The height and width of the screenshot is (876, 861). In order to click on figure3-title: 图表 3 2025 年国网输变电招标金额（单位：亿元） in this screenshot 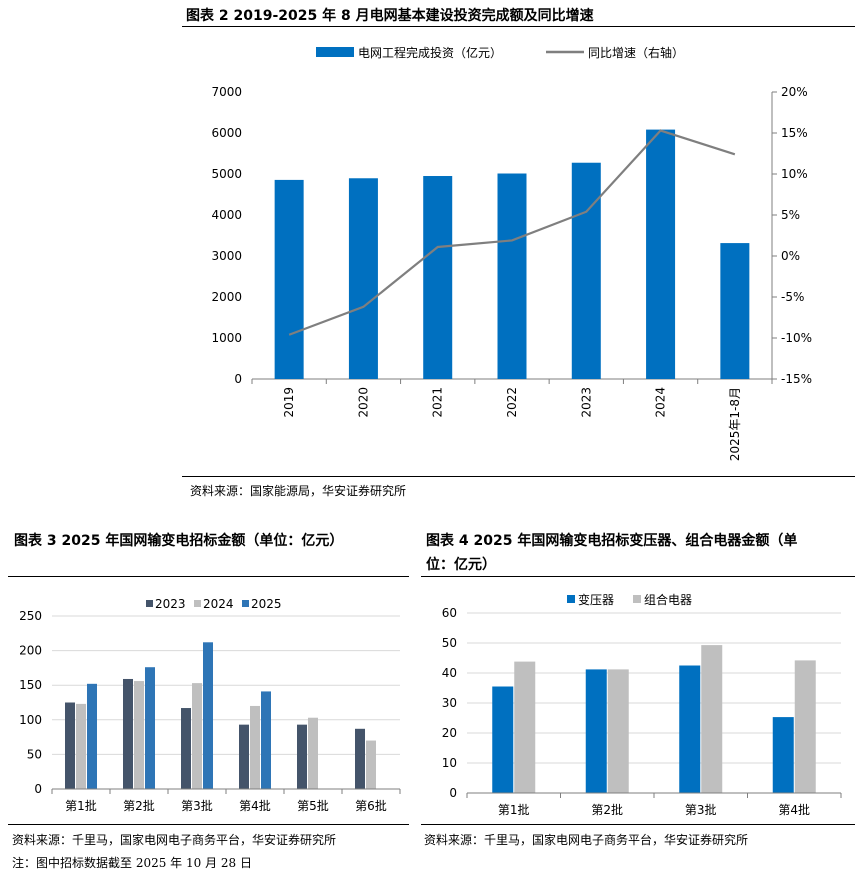, I will do `click(179, 541)`.